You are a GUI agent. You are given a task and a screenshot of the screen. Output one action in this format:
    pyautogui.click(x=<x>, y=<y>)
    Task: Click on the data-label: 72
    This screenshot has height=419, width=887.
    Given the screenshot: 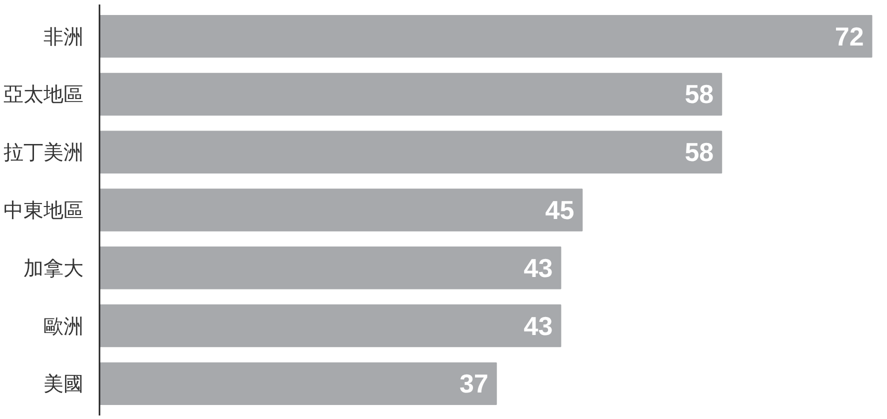 What is the action you would take?
    pyautogui.click(x=849, y=36)
    